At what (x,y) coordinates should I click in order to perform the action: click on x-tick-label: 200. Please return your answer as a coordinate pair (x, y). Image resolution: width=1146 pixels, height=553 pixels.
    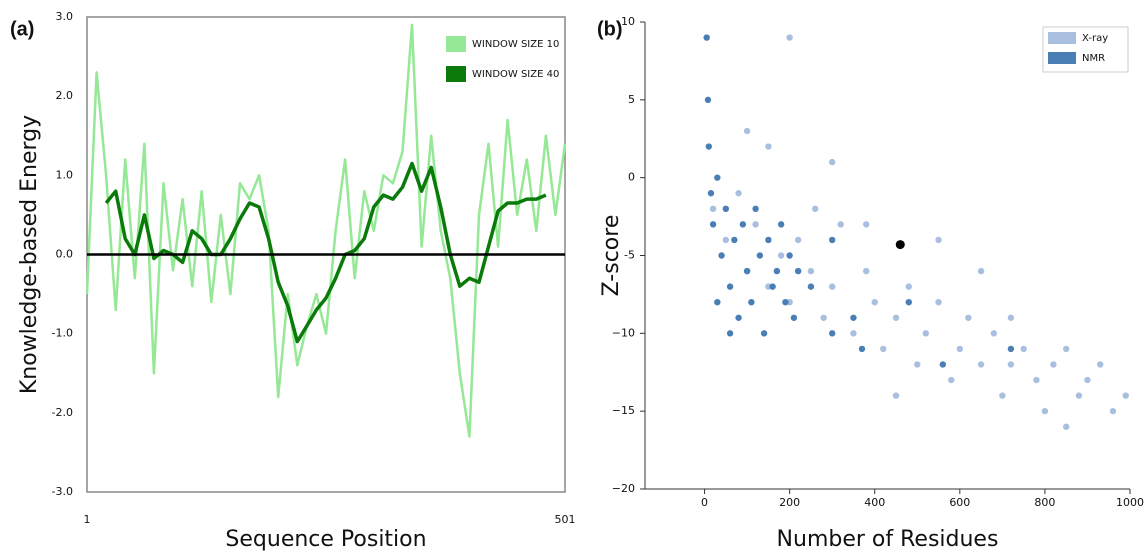
    Looking at the image, I should click on (789, 502).